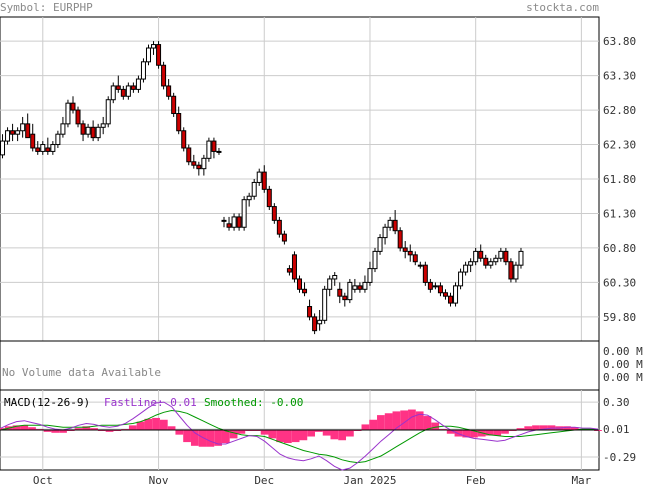 The height and width of the screenshot is (486, 655). What do you see at coordinates (619, 76) in the screenshot?
I see `price-y-tick-label: 63.30` at bounding box center [619, 76].